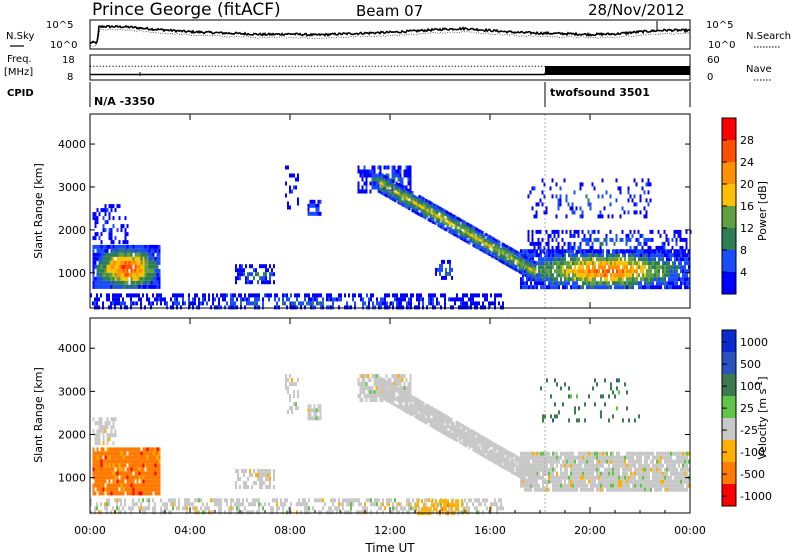  What do you see at coordinates (186, 10) in the screenshot?
I see `station-title: Prince George (fitACF)` at bounding box center [186, 10].